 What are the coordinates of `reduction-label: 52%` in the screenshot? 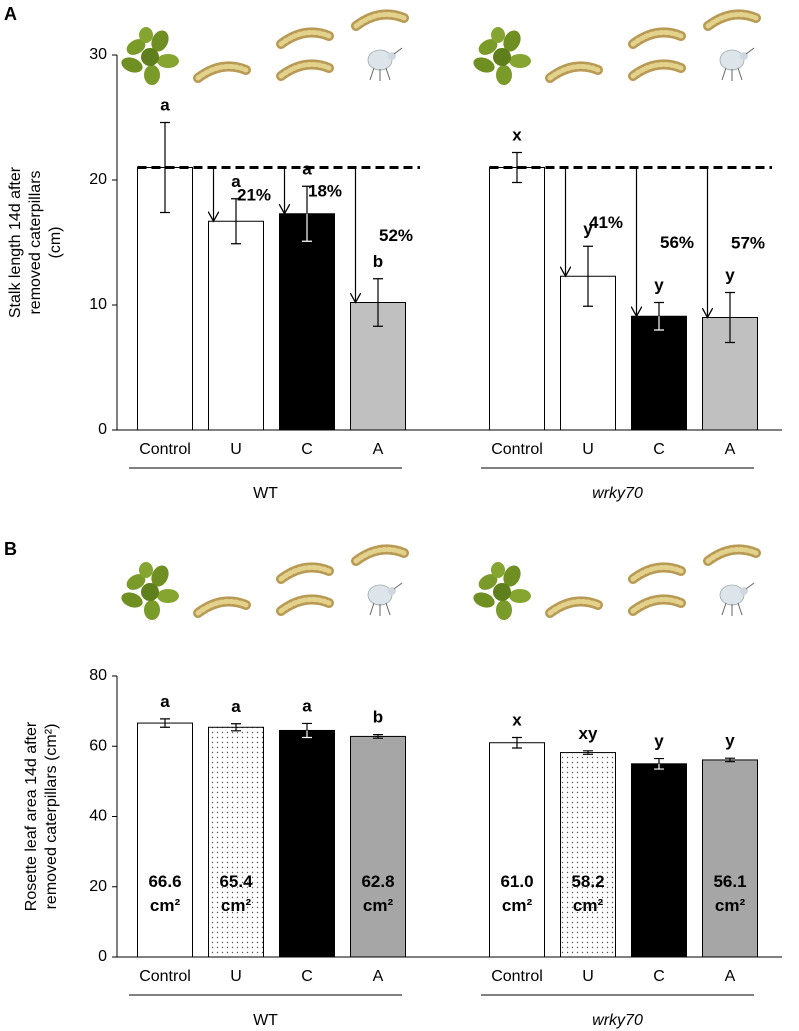 It's located at (396, 235).